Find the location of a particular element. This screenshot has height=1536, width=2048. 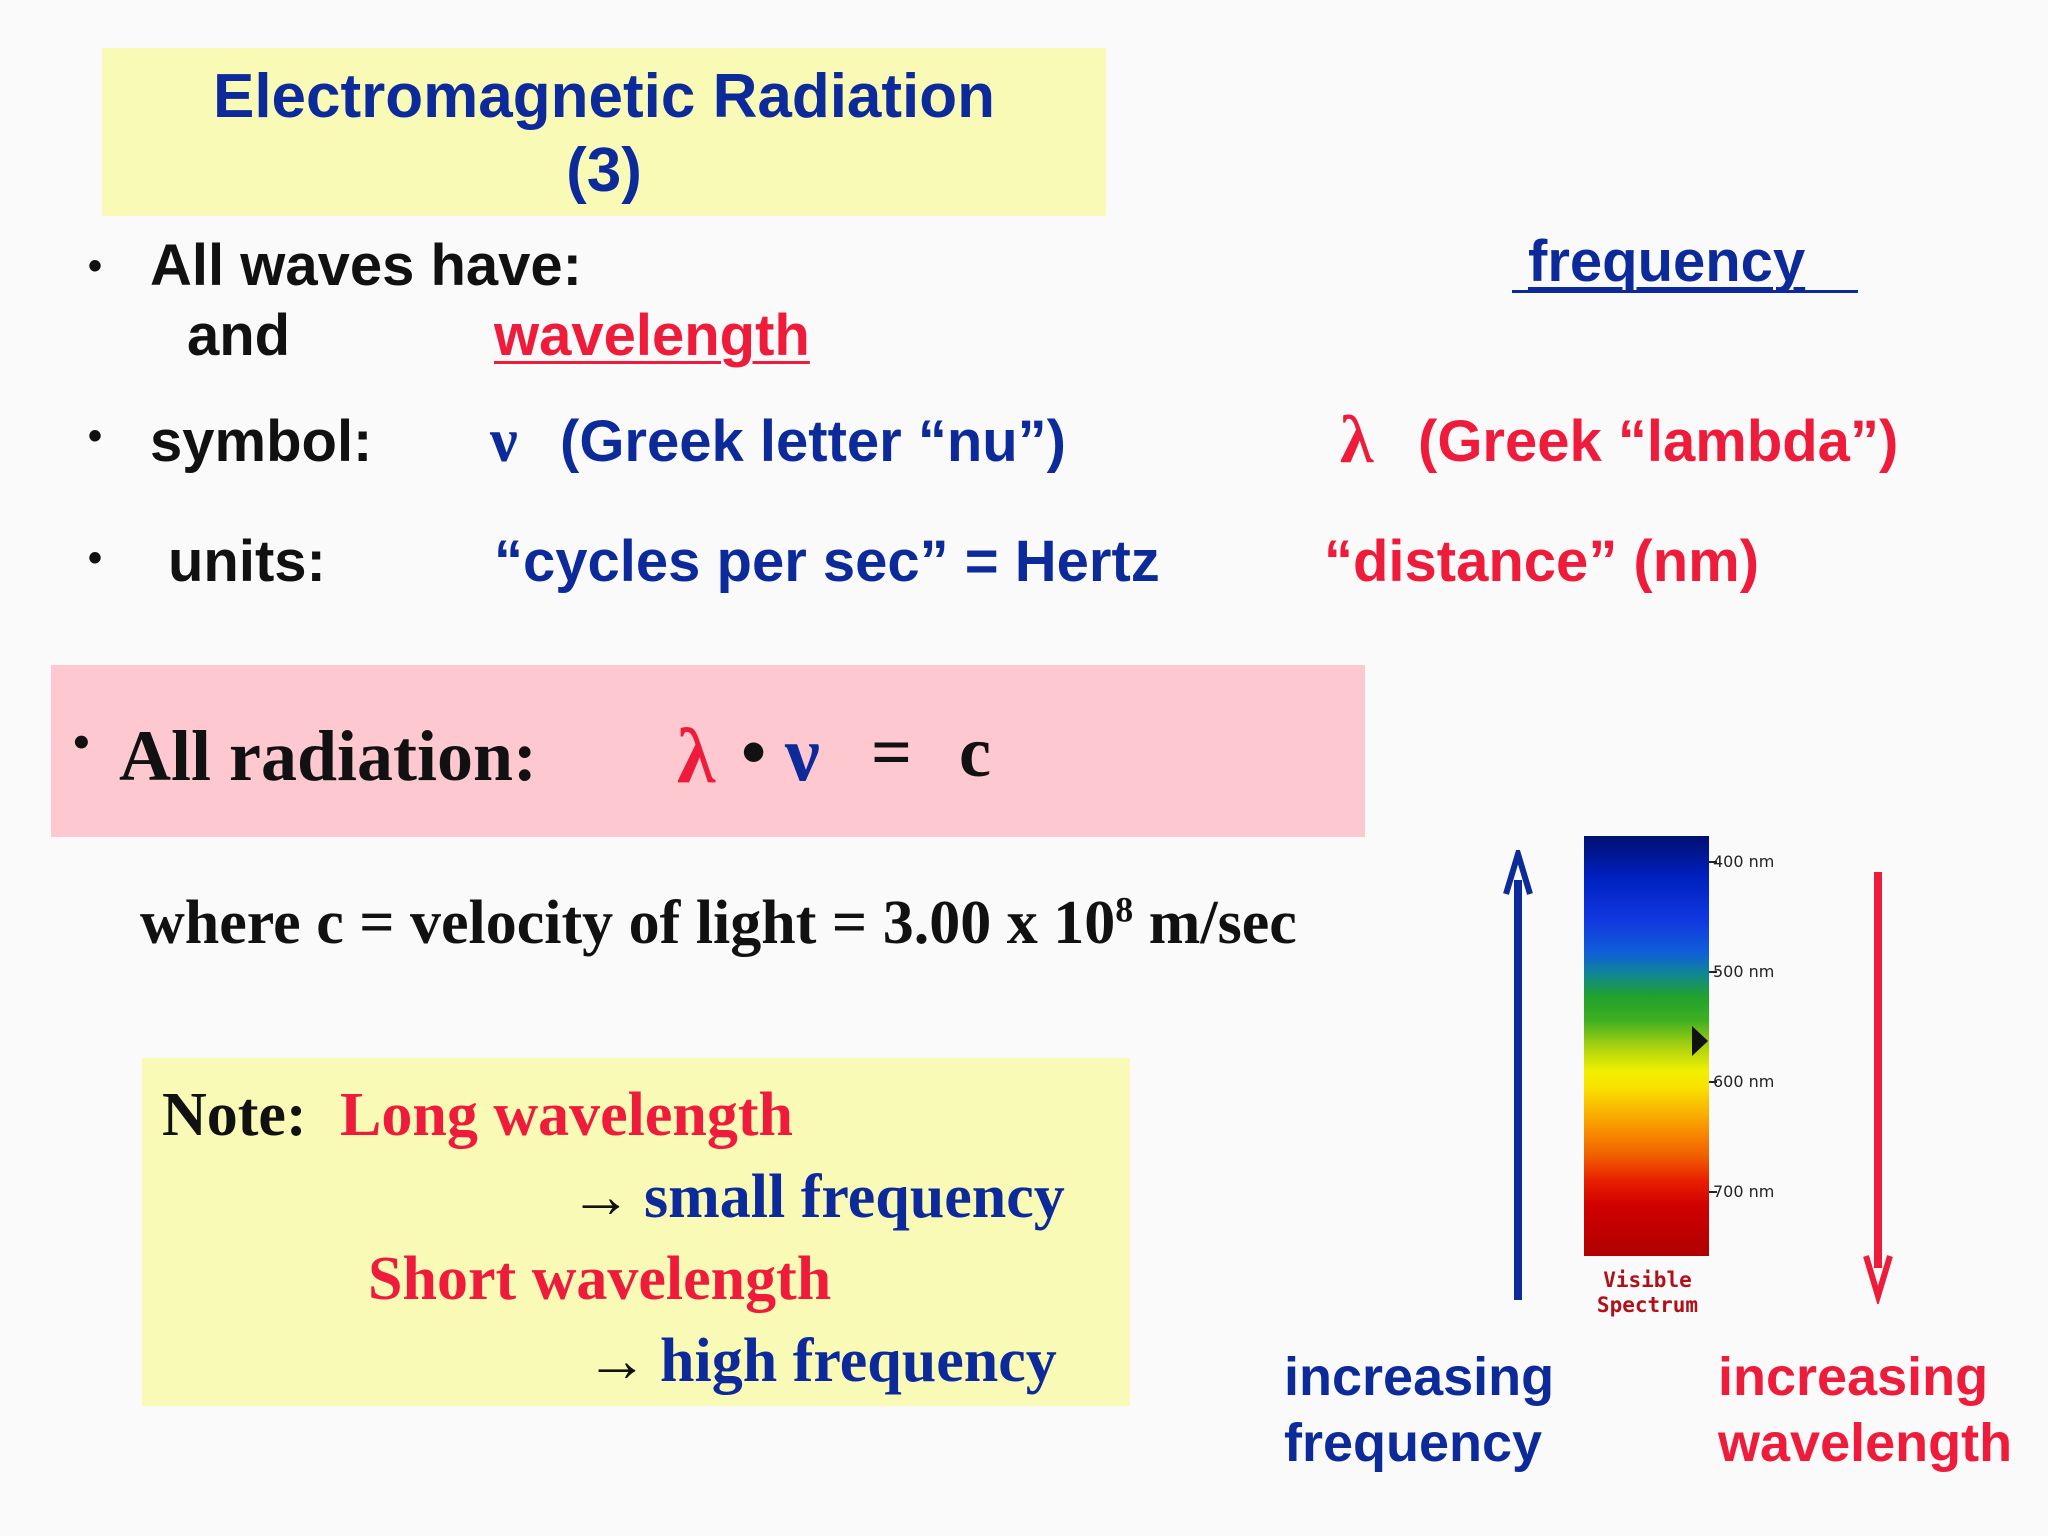

radiation-box: • All radiation: λ • ν = c is located at coordinates (708, 751).